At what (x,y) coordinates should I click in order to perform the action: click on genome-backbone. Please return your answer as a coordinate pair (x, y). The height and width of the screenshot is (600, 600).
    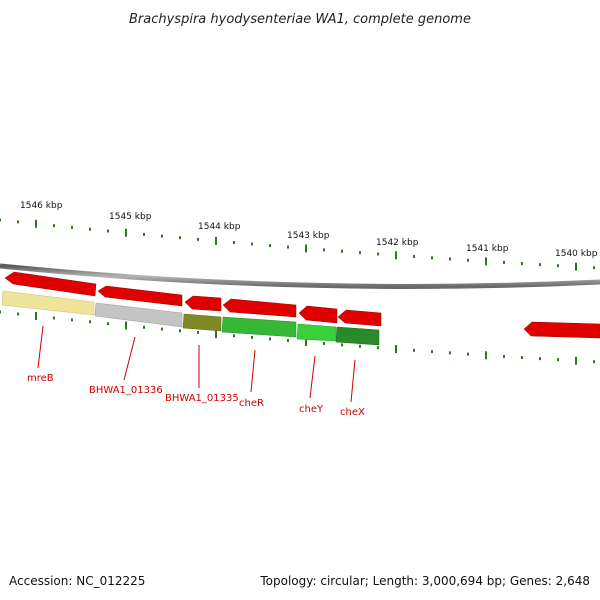
    Looking at the image, I should click on (300, 276).